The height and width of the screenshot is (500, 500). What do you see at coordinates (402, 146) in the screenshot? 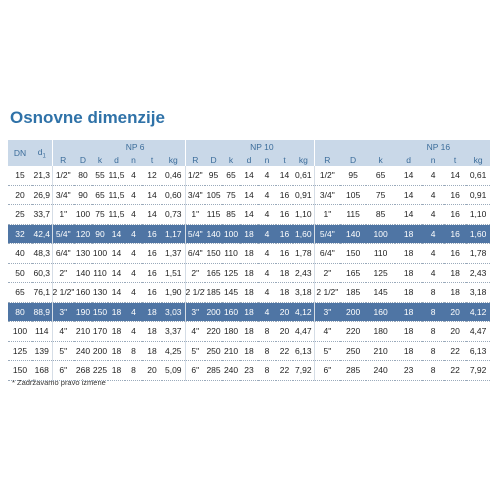
I see `group-header: NP 16` at bounding box center [402, 146].